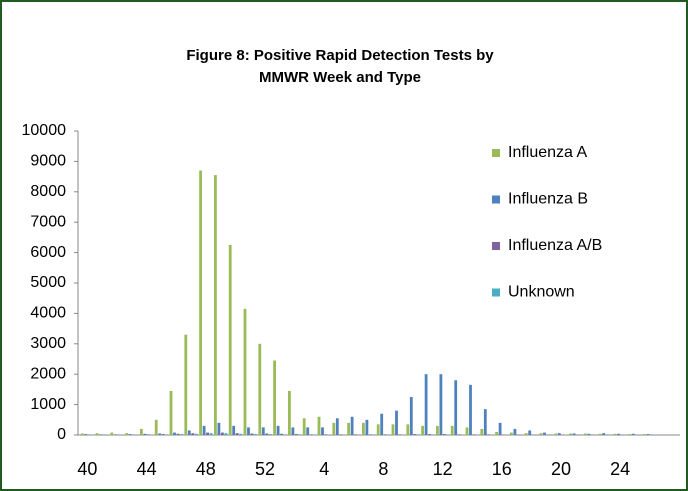 This screenshot has width=688, height=491. Describe the element at coordinates (48, 221) in the screenshot. I see `y-tick-label: 7000` at that location.